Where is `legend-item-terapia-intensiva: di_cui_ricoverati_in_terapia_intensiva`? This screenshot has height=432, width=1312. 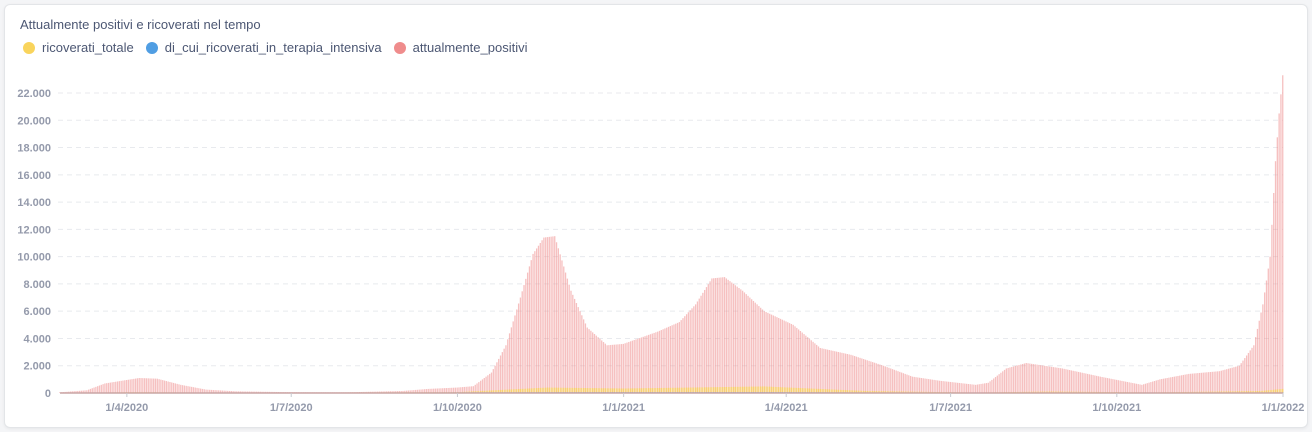 legend-item-terapia-intensiva: di_cui_ricoverati_in_terapia_intensiva is located at coordinates (263, 47).